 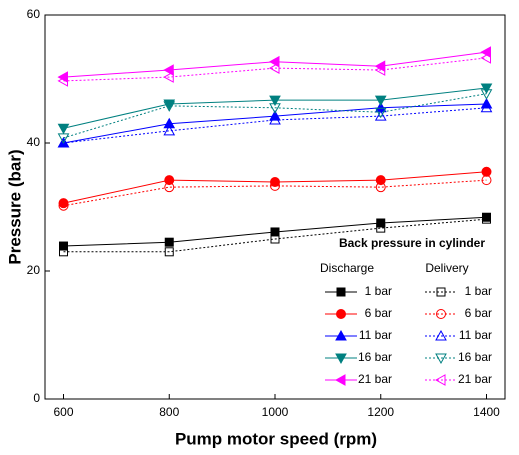 I want to click on legend-column-title: Delivery, so click(x=446, y=268).